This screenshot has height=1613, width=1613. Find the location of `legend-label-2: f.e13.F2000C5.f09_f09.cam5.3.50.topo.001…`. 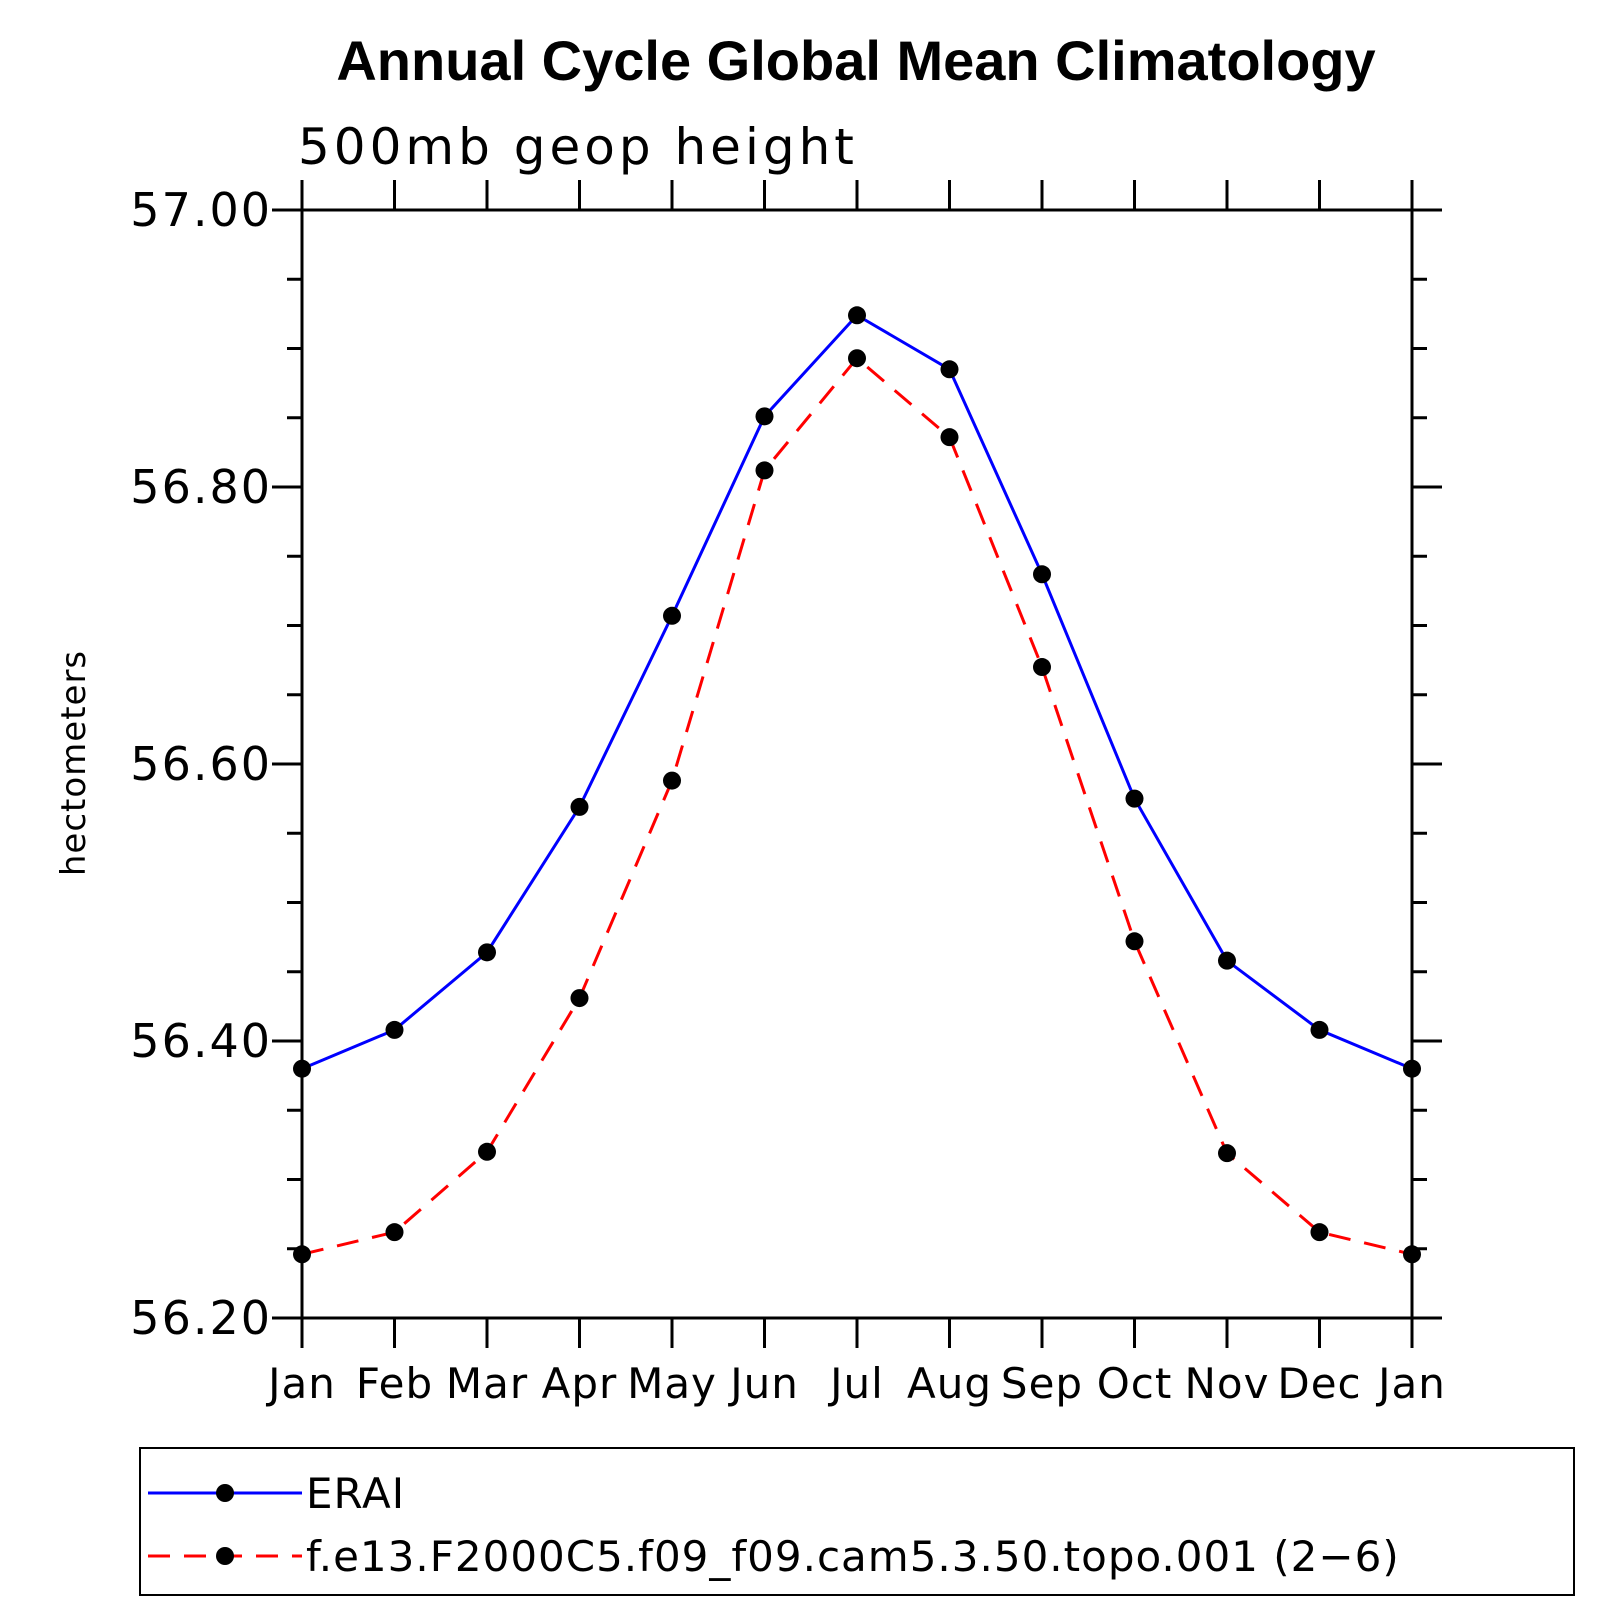

legend-label-2: f.e13.F2000C5.f09_f09.cam5.3.50.topo.001… is located at coordinates (853, 1556).